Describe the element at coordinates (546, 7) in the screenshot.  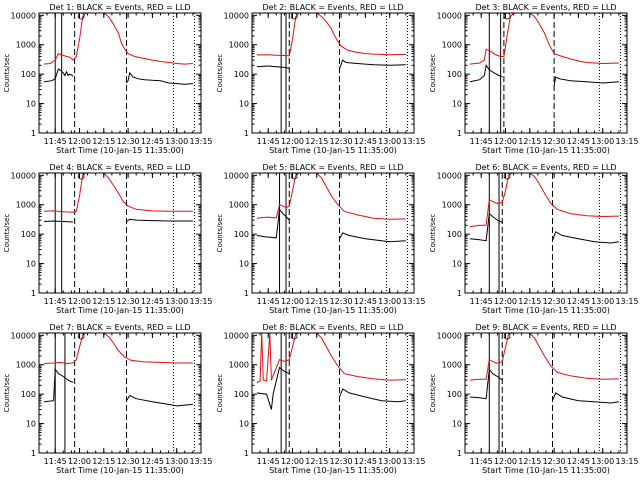
I see `panel-title: Det 3: BLACK = Events, RED = LLD` at that location.